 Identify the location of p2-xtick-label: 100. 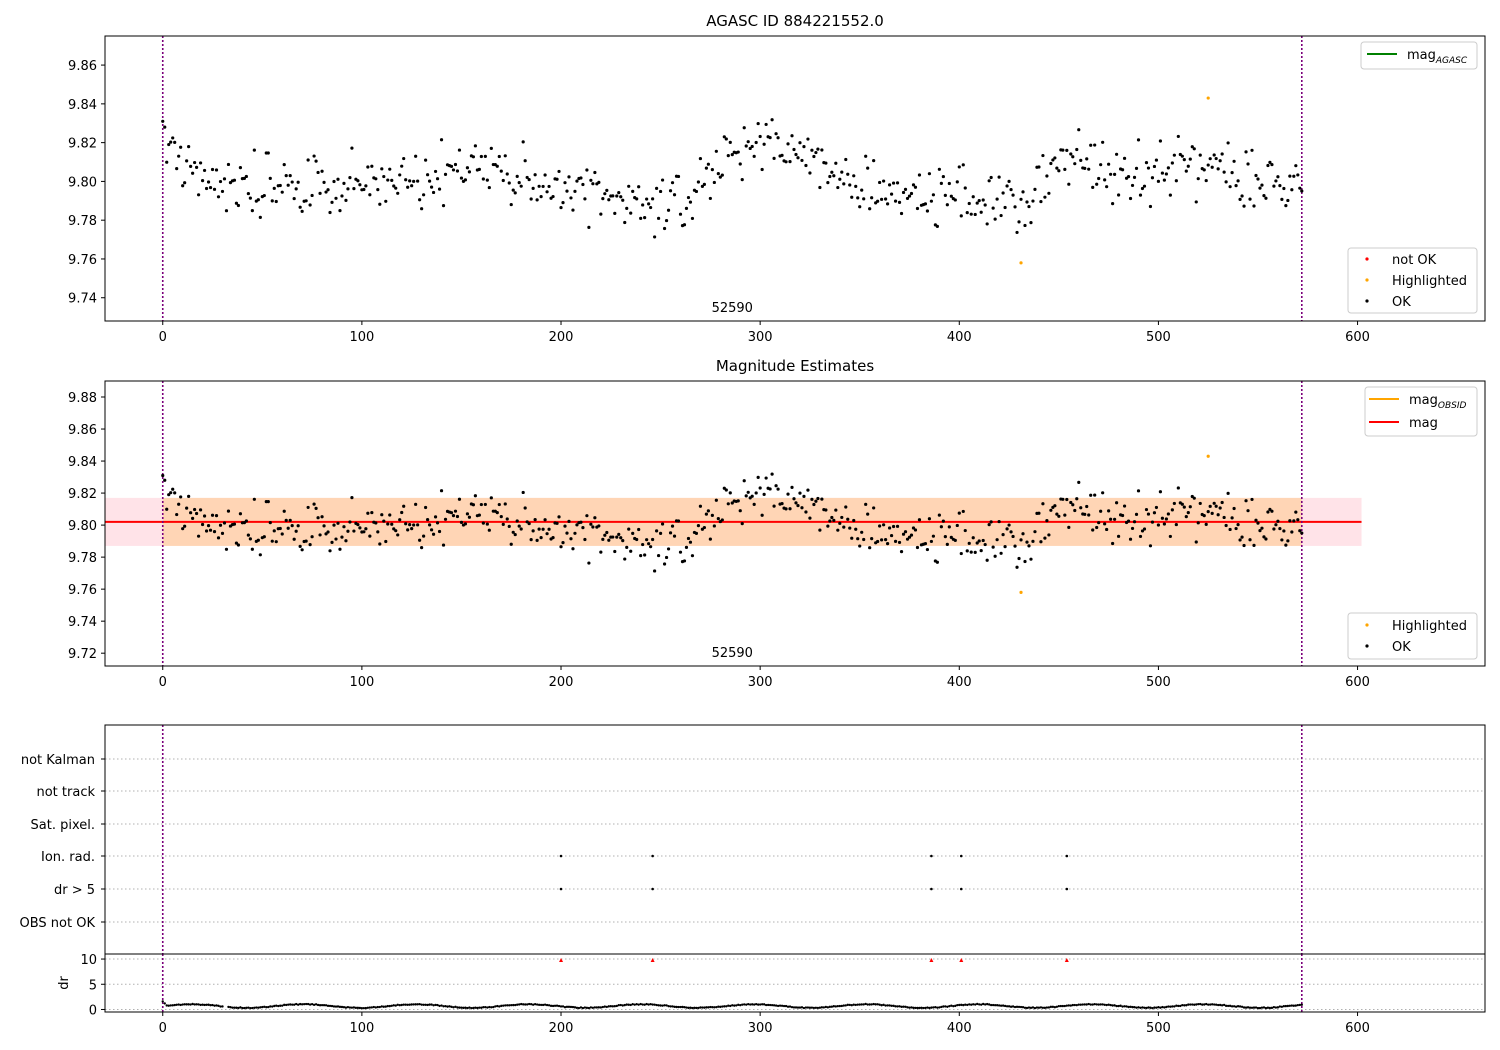
(361, 682).